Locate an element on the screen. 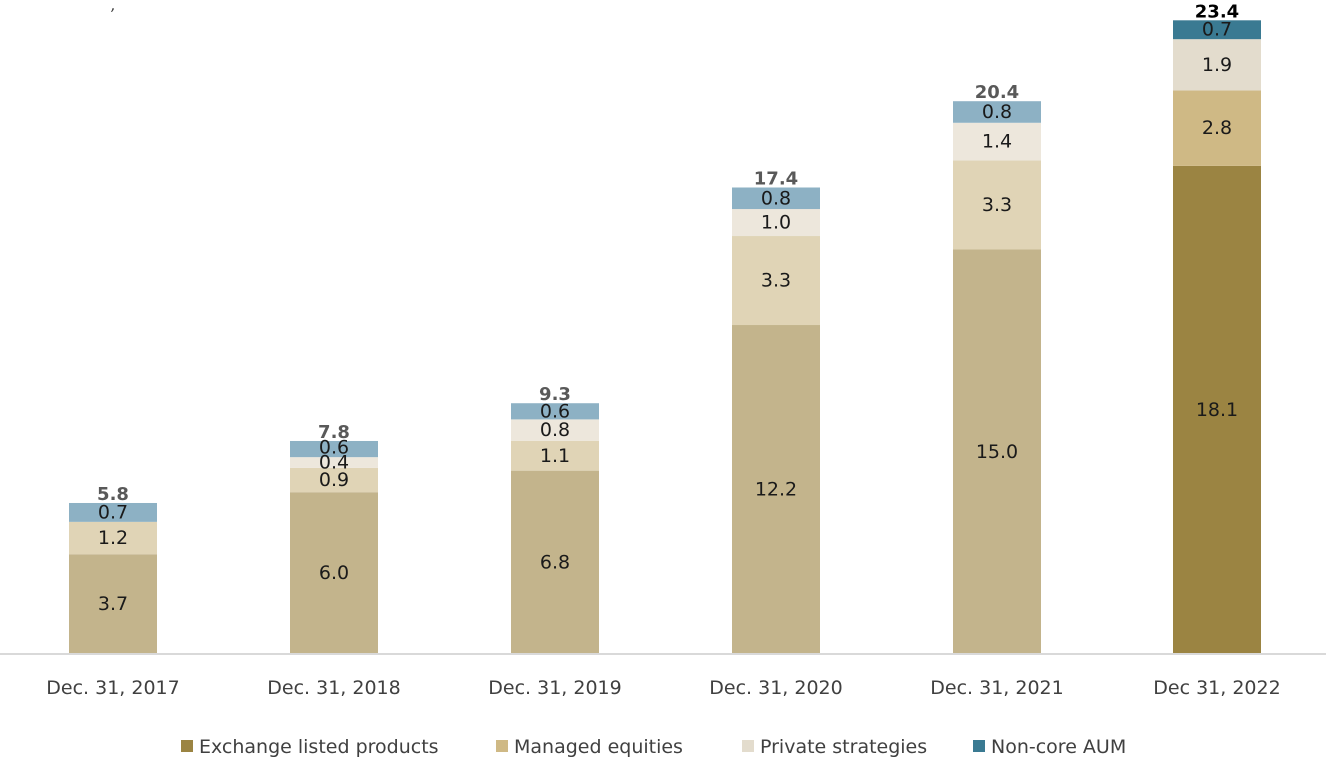 The image size is (1326, 761). total-label-0: 5.8 is located at coordinates (113, 494).